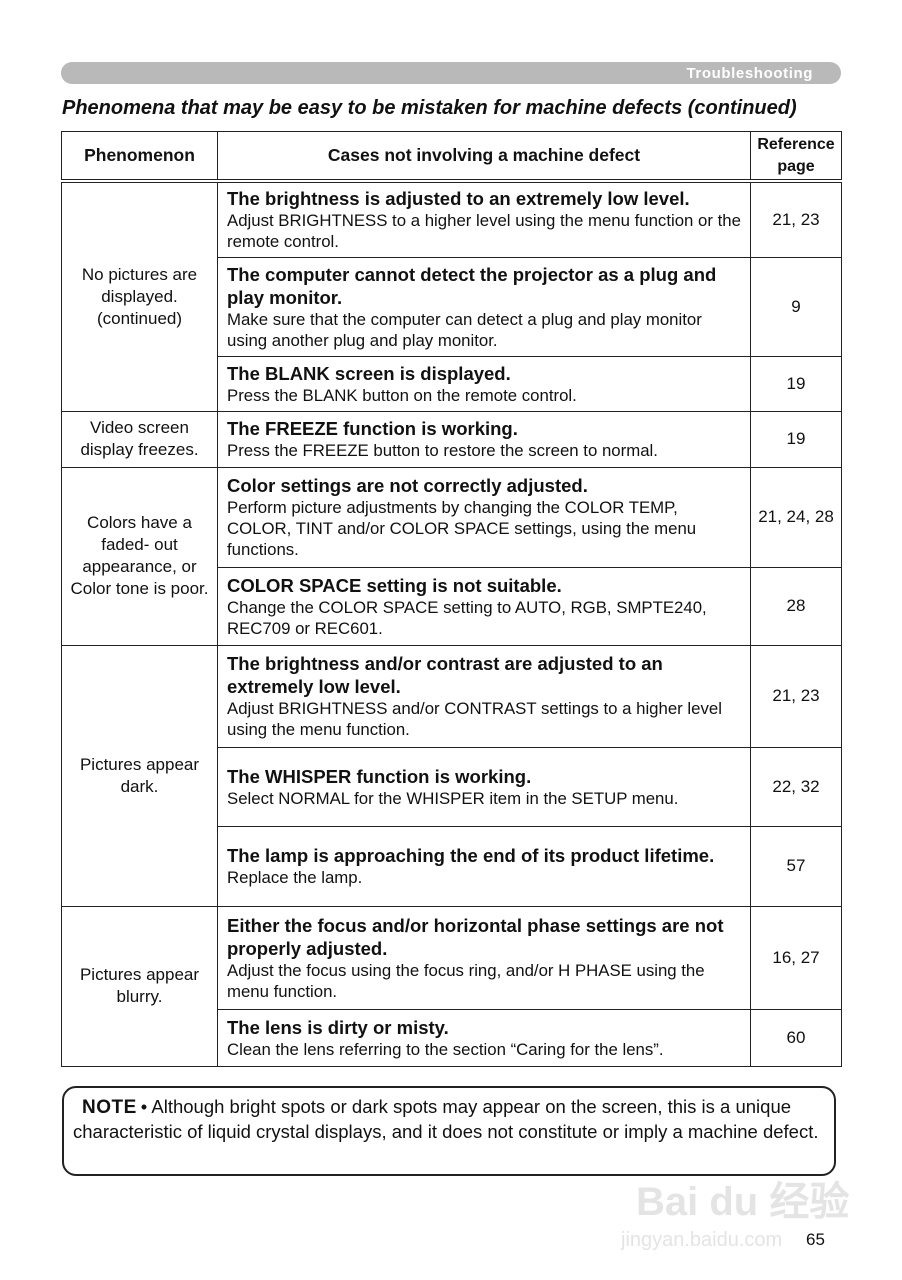 Image resolution: width=902 pixels, height=1280 pixels. I want to click on watermark-logo: Bai du 经验, so click(743, 1201).